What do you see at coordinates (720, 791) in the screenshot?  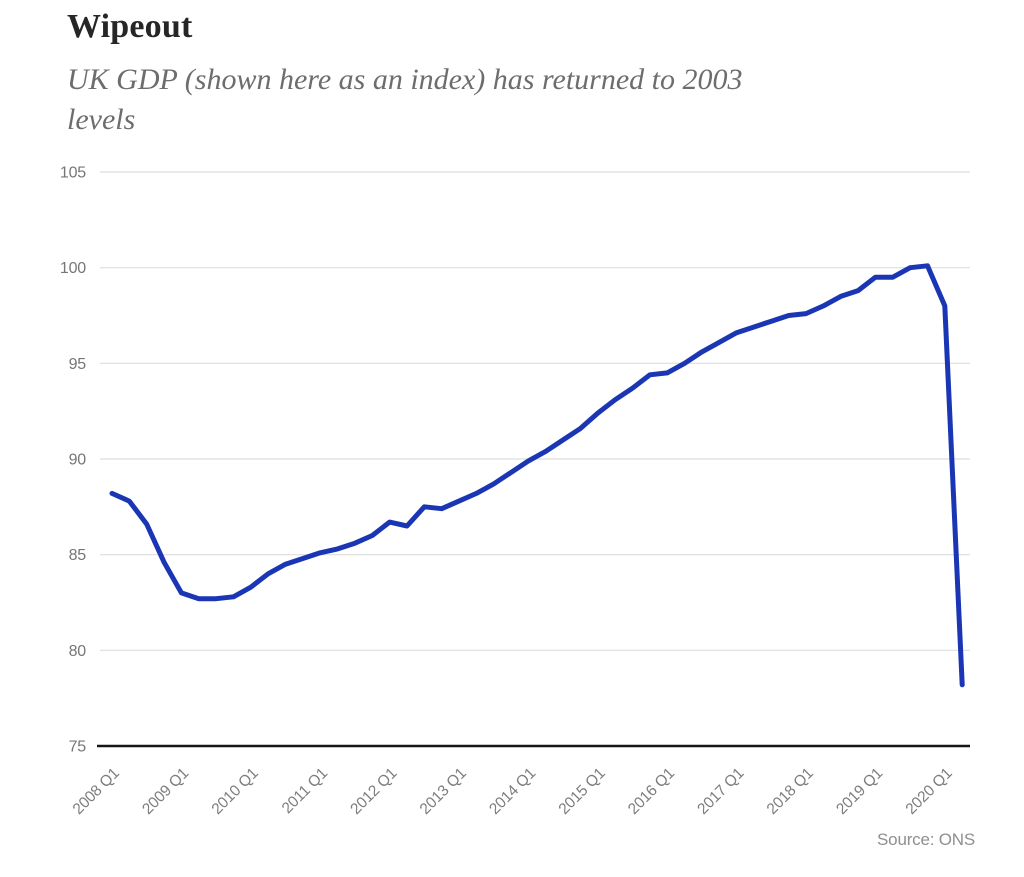 I see `x-axis-tick-label: 2017 Q1` at bounding box center [720, 791].